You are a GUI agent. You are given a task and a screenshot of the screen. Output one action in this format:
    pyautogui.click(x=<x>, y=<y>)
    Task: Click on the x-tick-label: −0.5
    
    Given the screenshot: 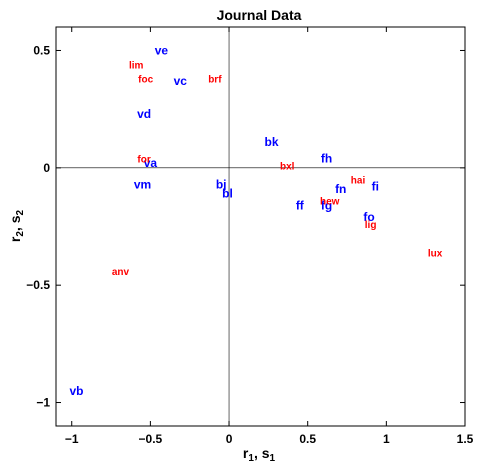 What is the action you would take?
    pyautogui.click(x=151, y=439)
    